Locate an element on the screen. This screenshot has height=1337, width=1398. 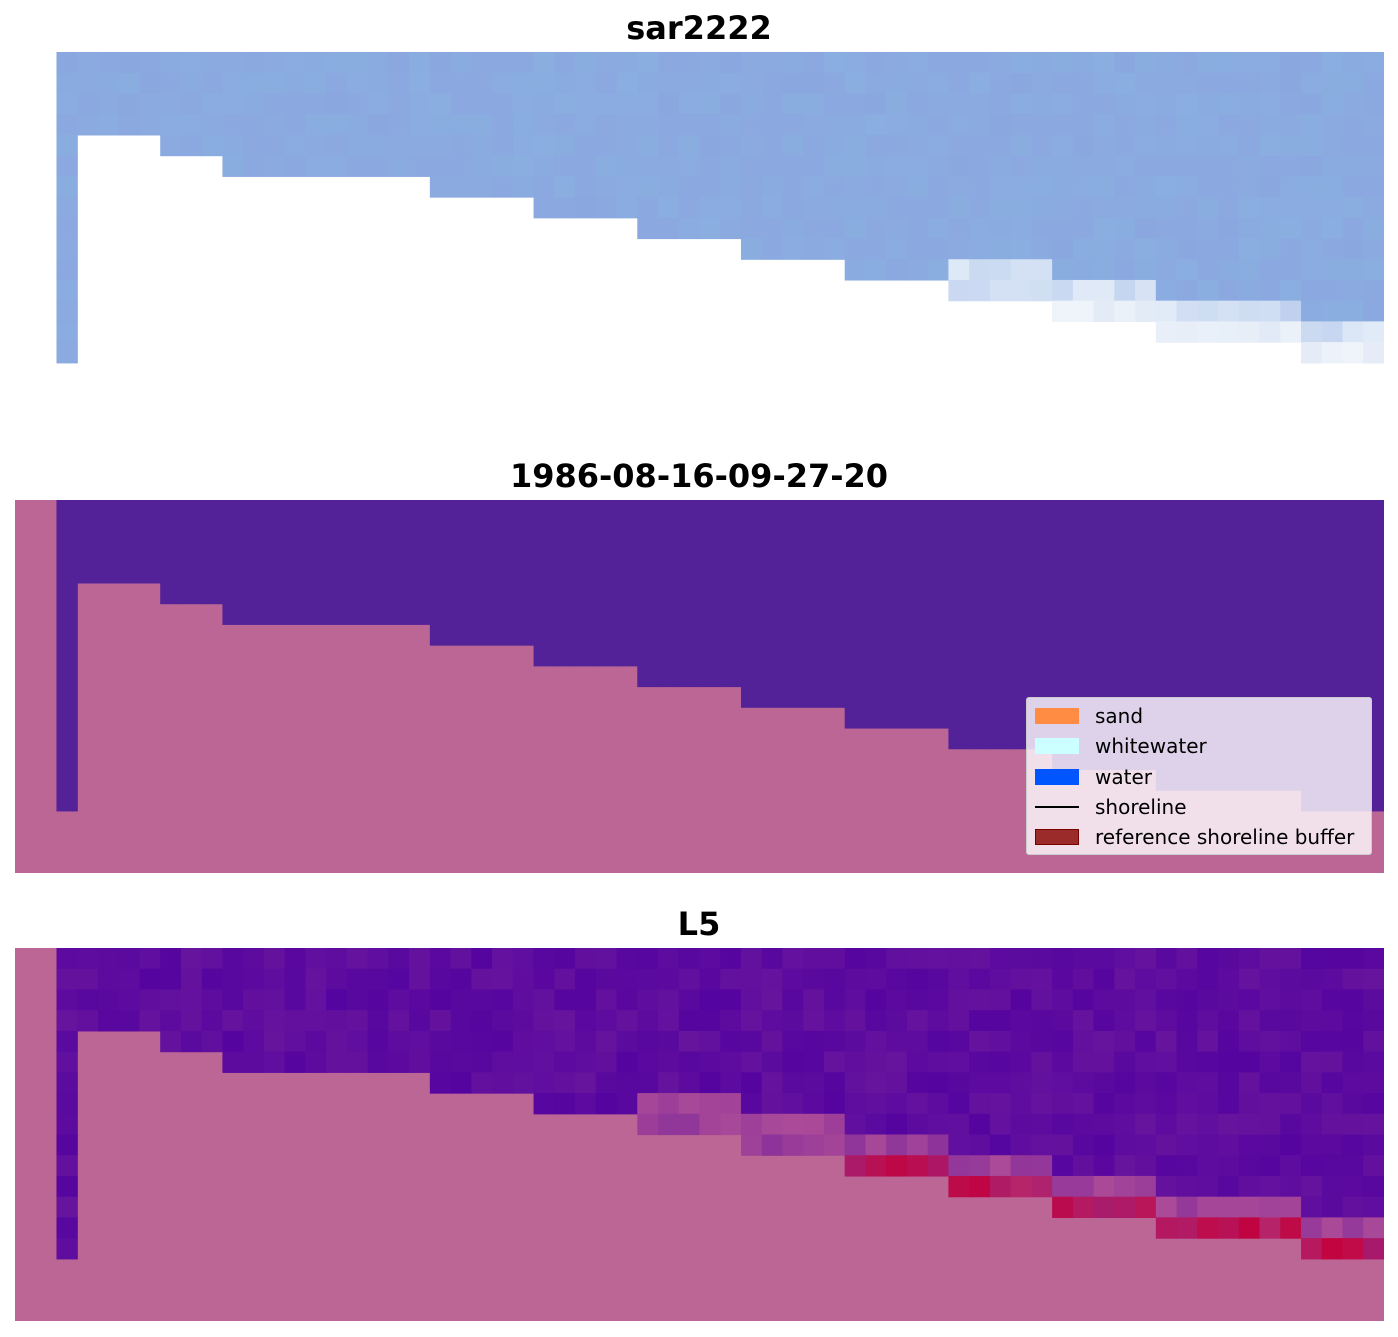
legend-item-sand: sand is located at coordinates (1089, 716).